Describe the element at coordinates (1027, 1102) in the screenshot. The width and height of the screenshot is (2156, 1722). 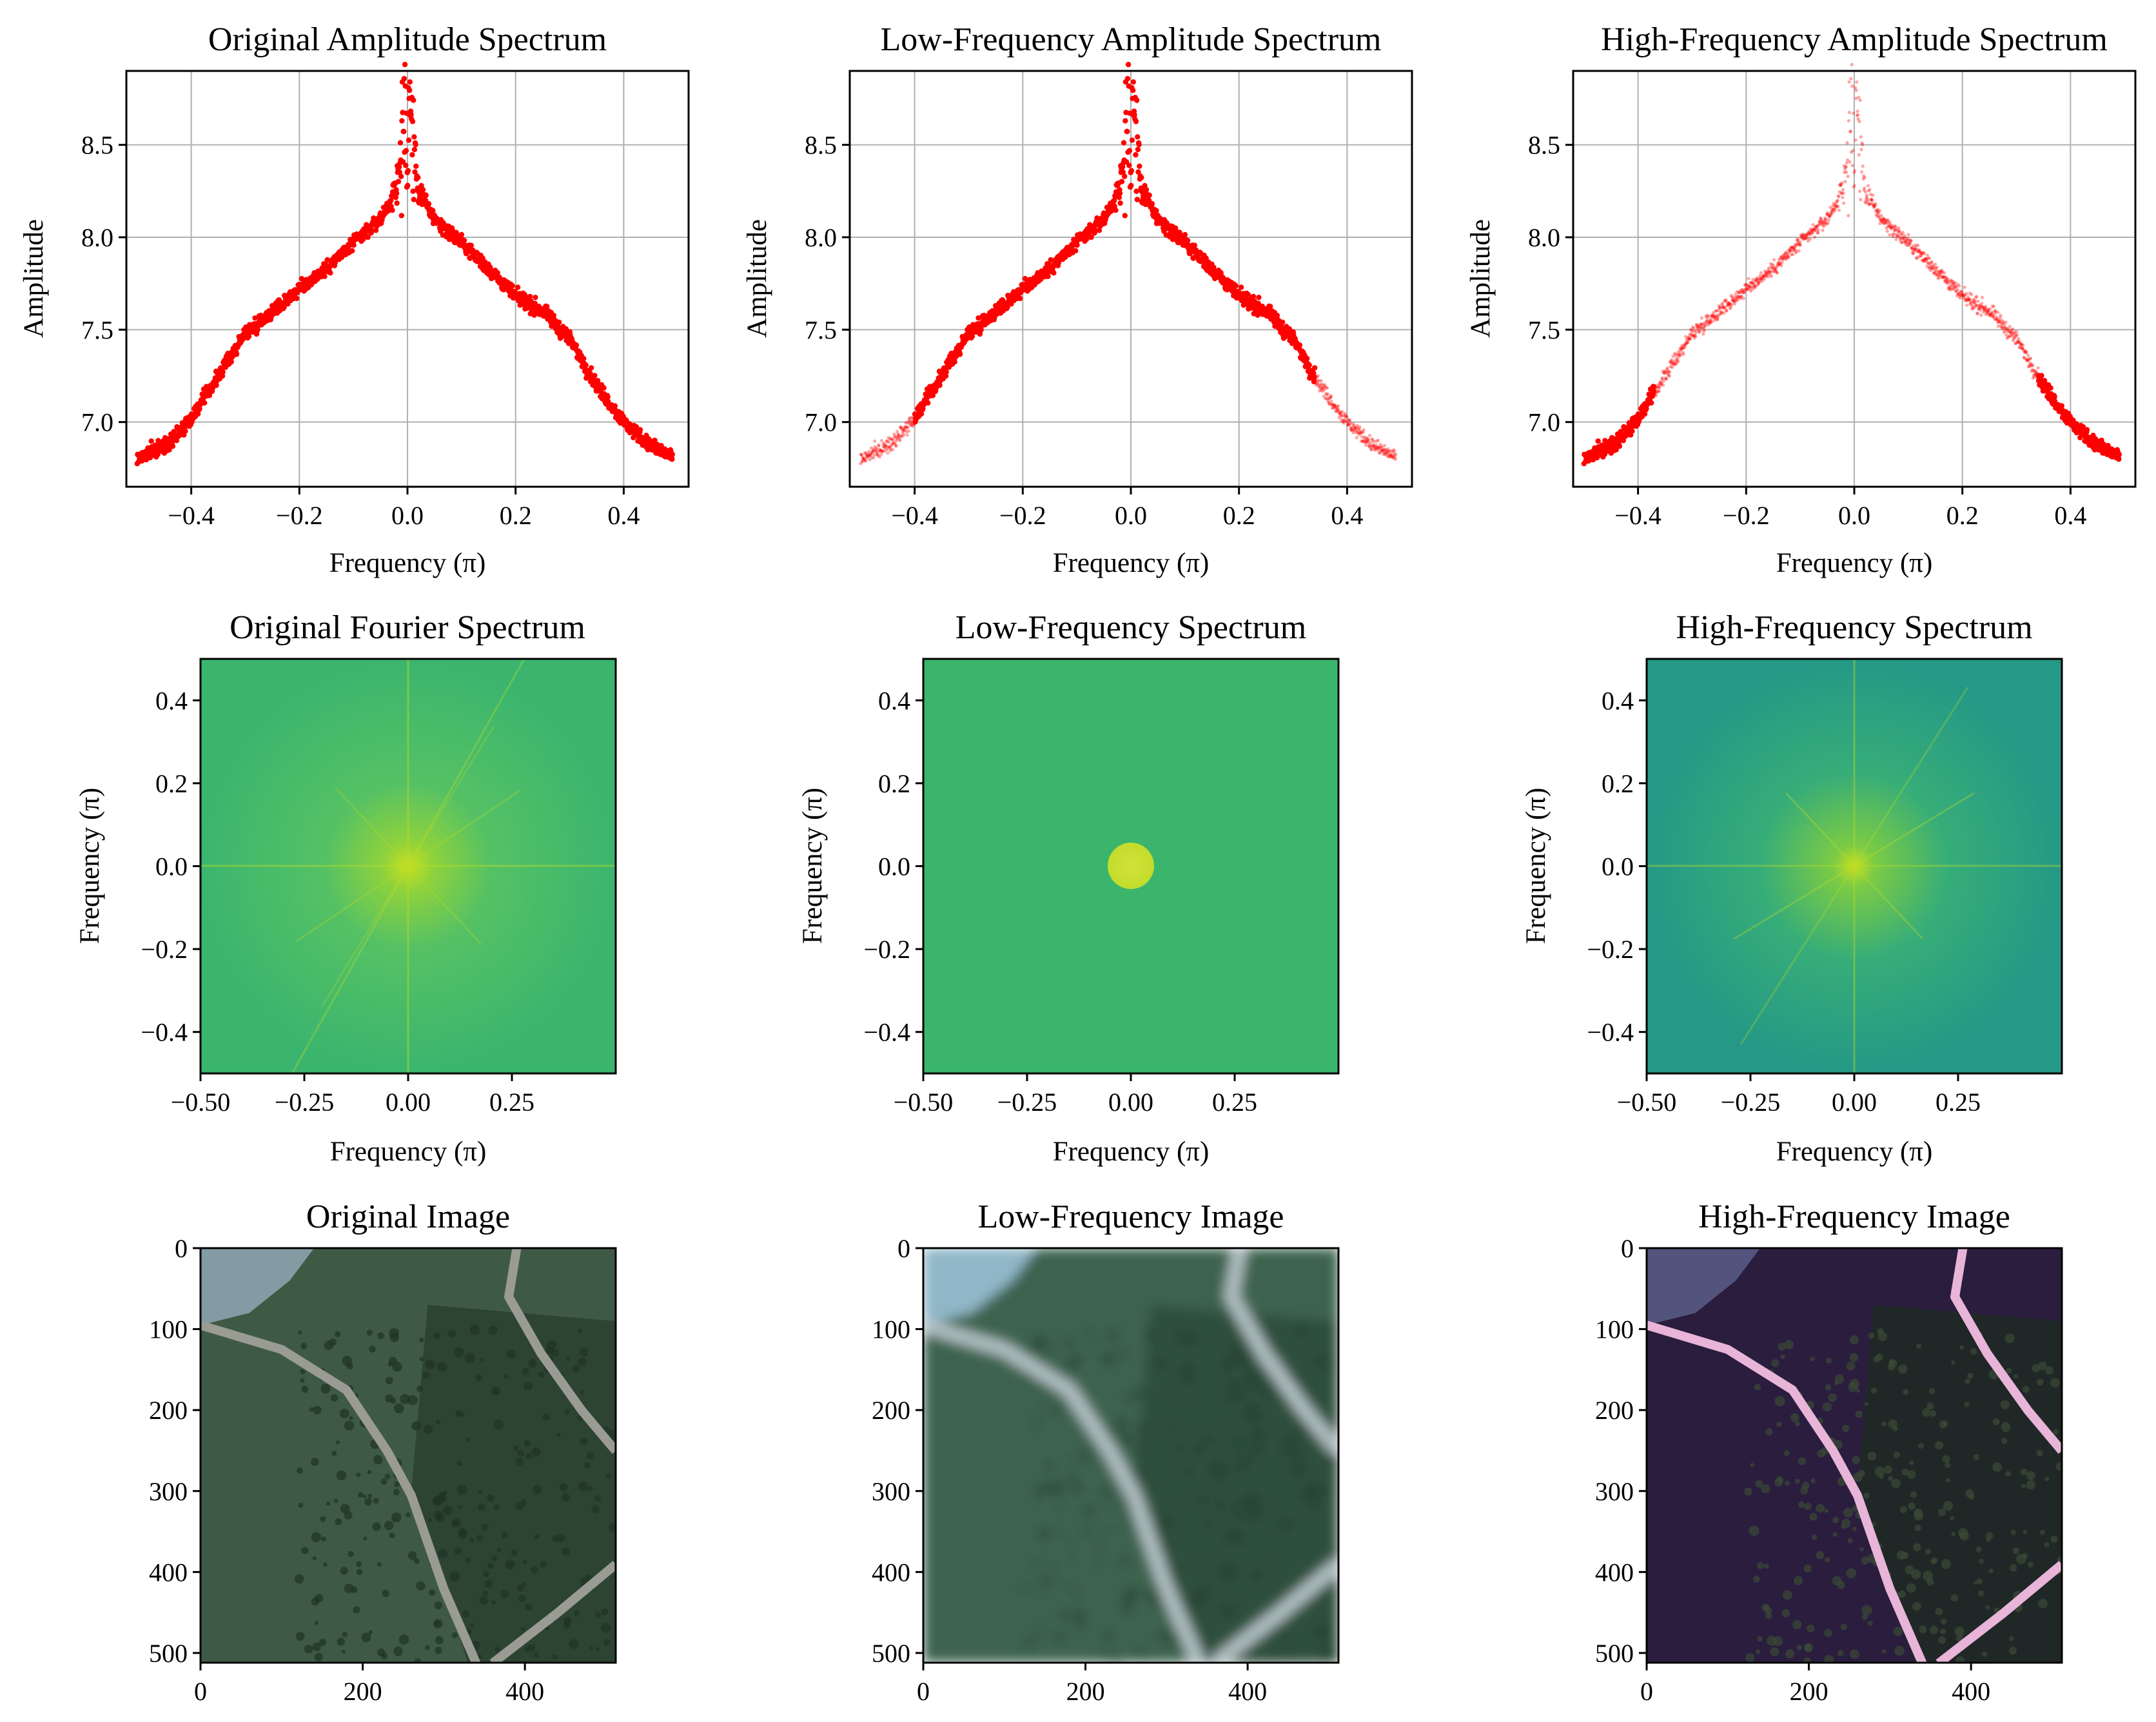
I see `x-tick-label: −0.25` at that location.